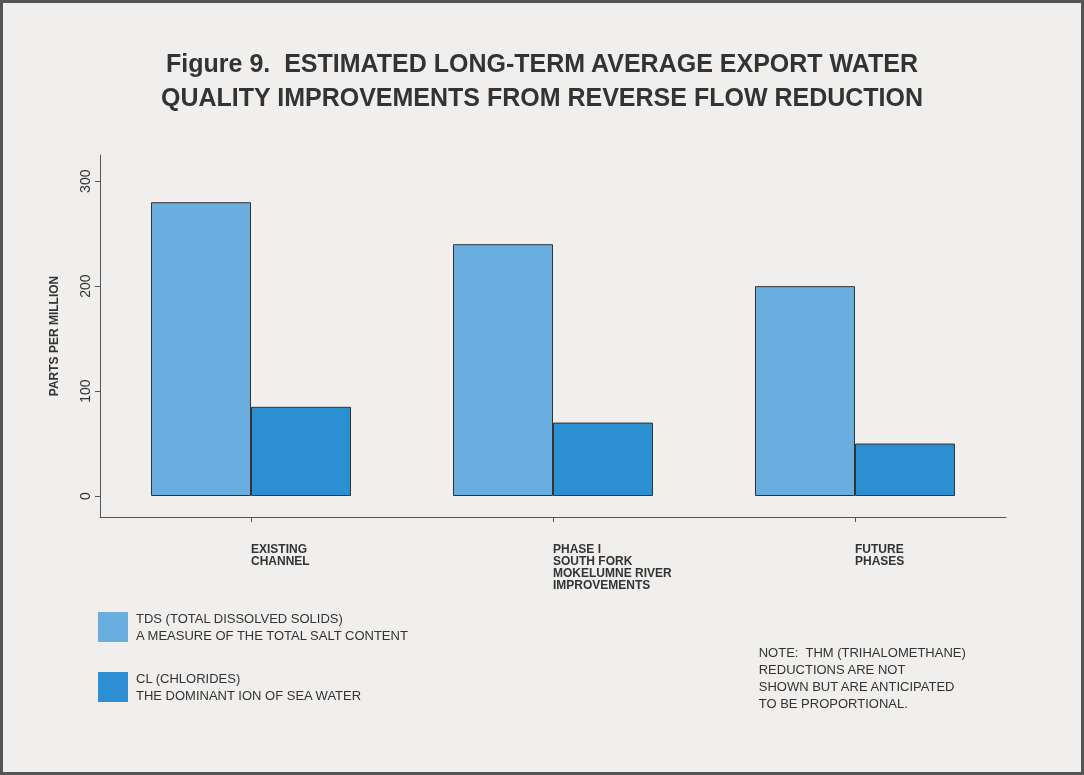 This screenshot has width=1084, height=775. What do you see at coordinates (280, 555) in the screenshot?
I see `x-tick-label: EXISTING CHANNEL` at bounding box center [280, 555].